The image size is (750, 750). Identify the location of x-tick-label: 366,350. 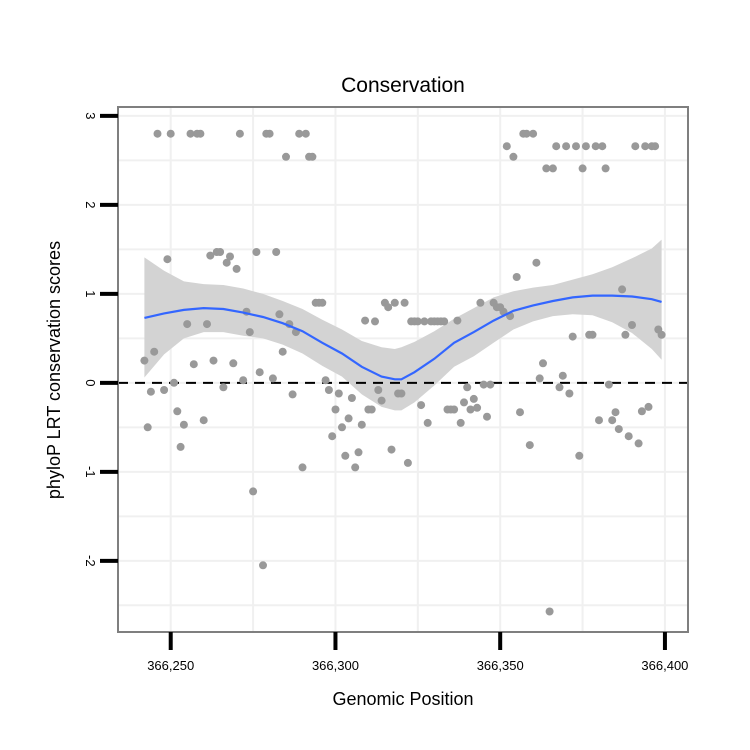
(500, 665).